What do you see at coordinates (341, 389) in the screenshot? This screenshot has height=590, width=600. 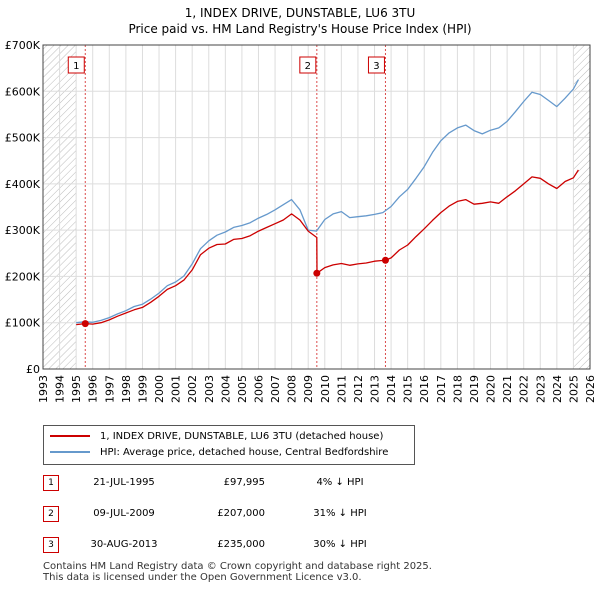 I see `x-tick-label: 2011` at bounding box center [341, 389].